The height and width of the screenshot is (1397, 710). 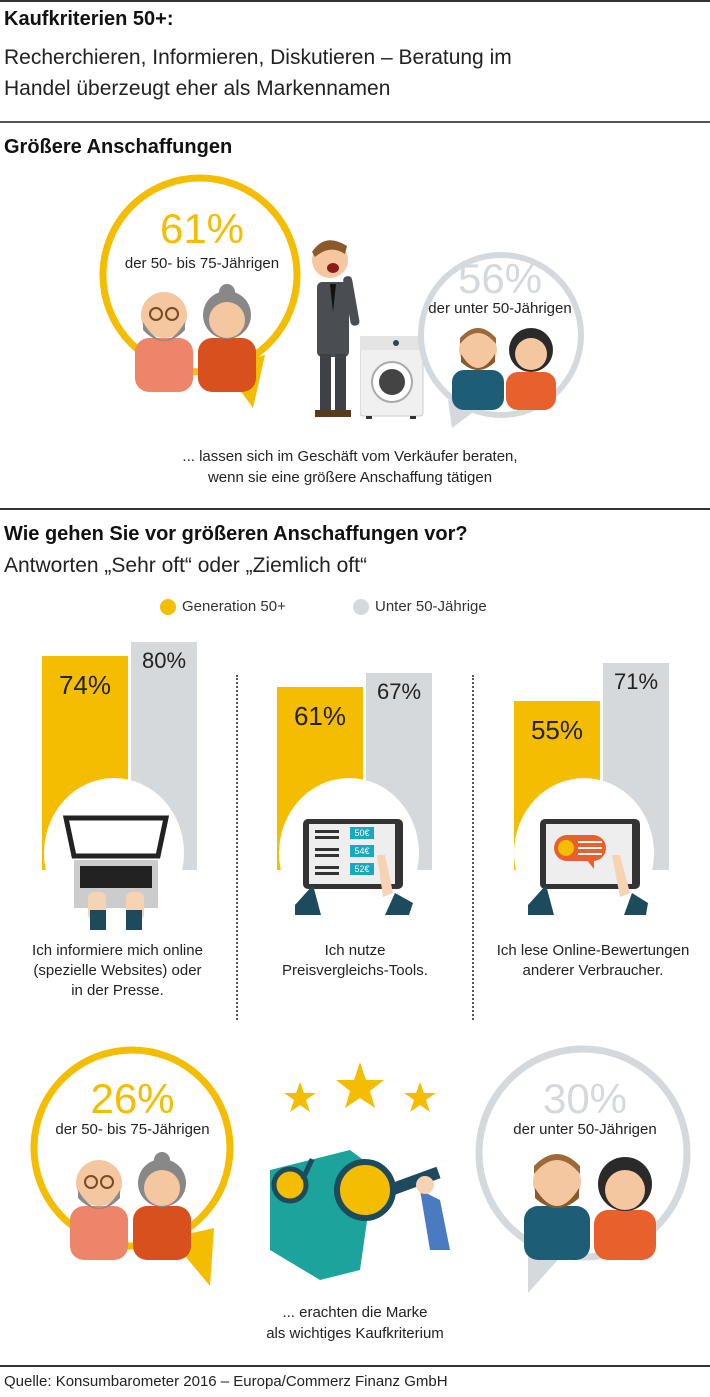 I want to click on category-label-2: Ich nutze Preisvergleichs-Tools., so click(x=355, y=961).